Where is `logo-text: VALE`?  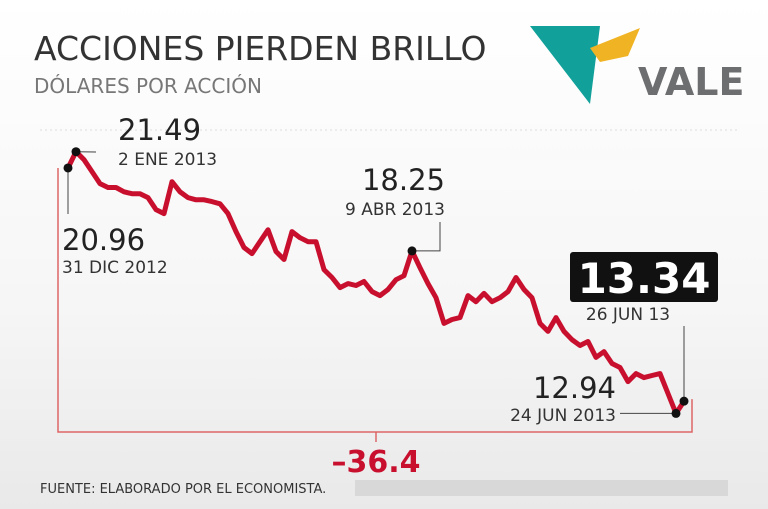 logo-text: VALE is located at coordinates (691, 82).